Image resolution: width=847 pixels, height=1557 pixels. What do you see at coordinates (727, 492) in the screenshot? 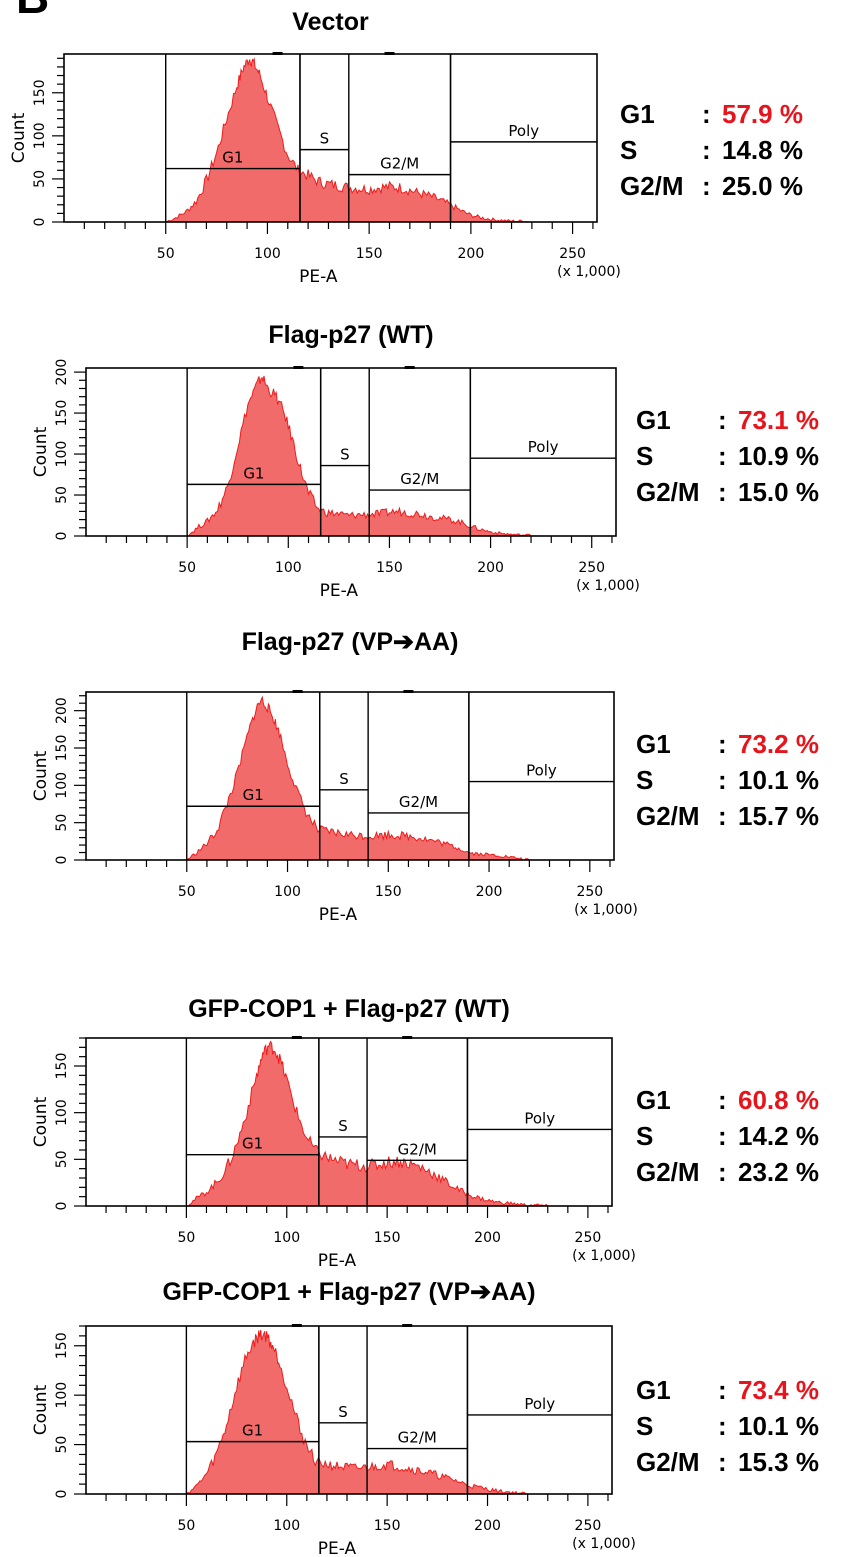
I see `stat-row-g2m: G2/M:15.0 %` at bounding box center [727, 492].